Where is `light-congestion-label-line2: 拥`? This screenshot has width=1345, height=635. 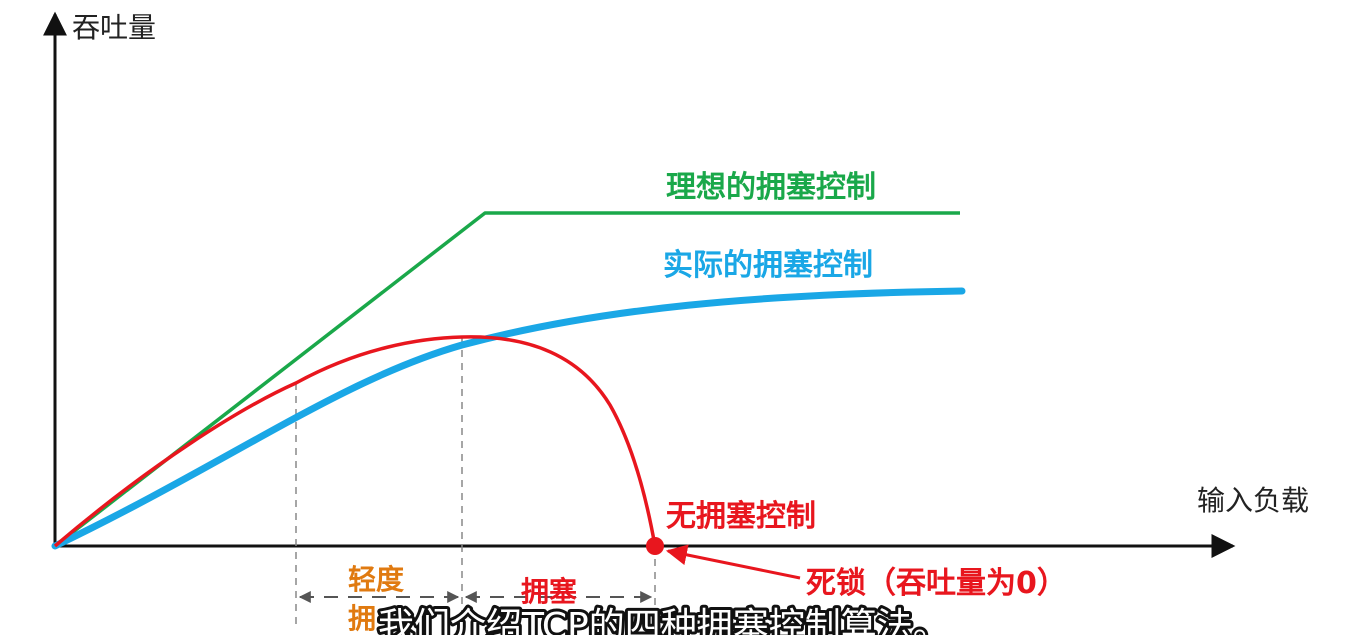 light-congestion-label-line2: 拥 is located at coordinates (362, 618).